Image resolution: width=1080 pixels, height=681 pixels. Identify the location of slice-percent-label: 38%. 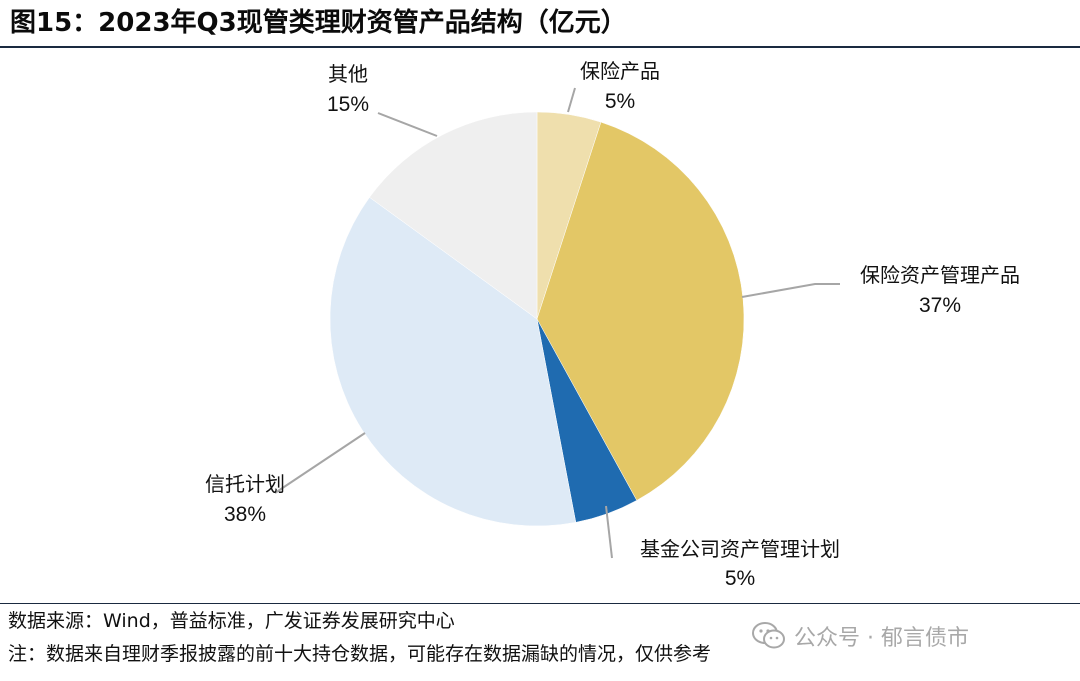
(245, 514).